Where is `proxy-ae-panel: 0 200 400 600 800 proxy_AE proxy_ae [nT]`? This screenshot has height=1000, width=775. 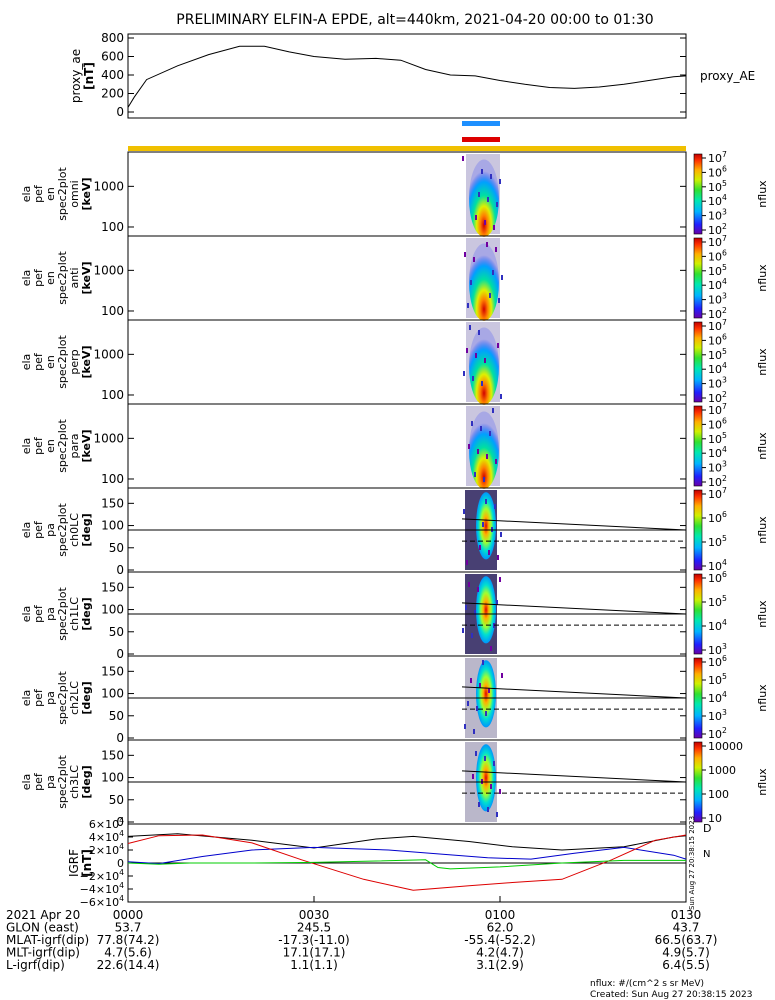 proxy-ae-panel: 0 200 400 600 800 proxy_AE proxy_ae [nT] is located at coordinates (412, 75).